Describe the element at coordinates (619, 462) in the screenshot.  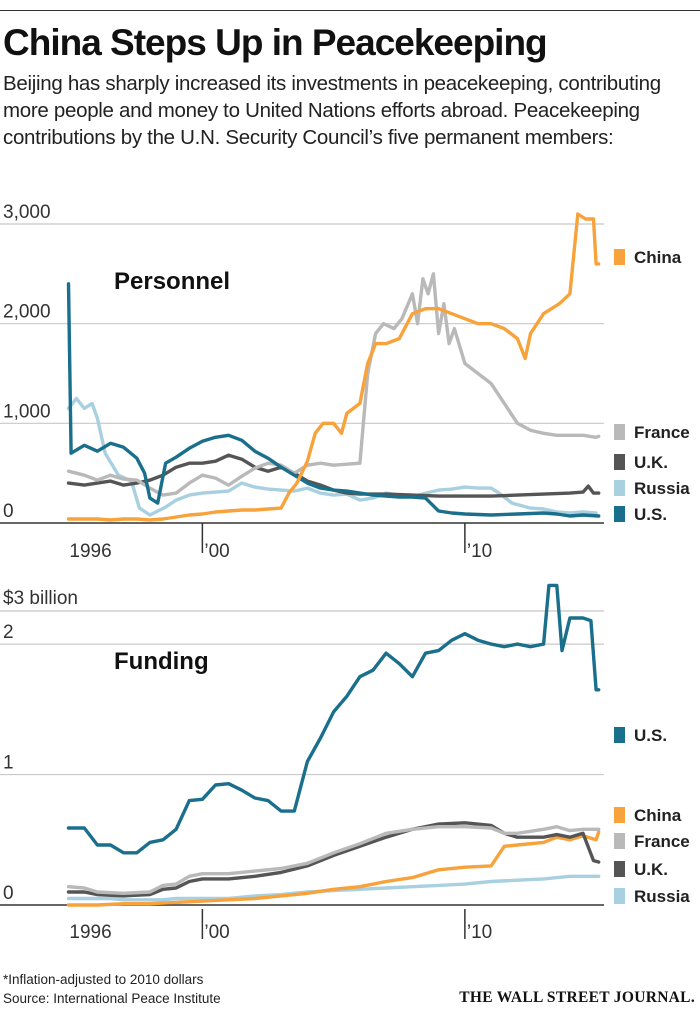
I see `personnel-legend-swatch-uk` at that location.